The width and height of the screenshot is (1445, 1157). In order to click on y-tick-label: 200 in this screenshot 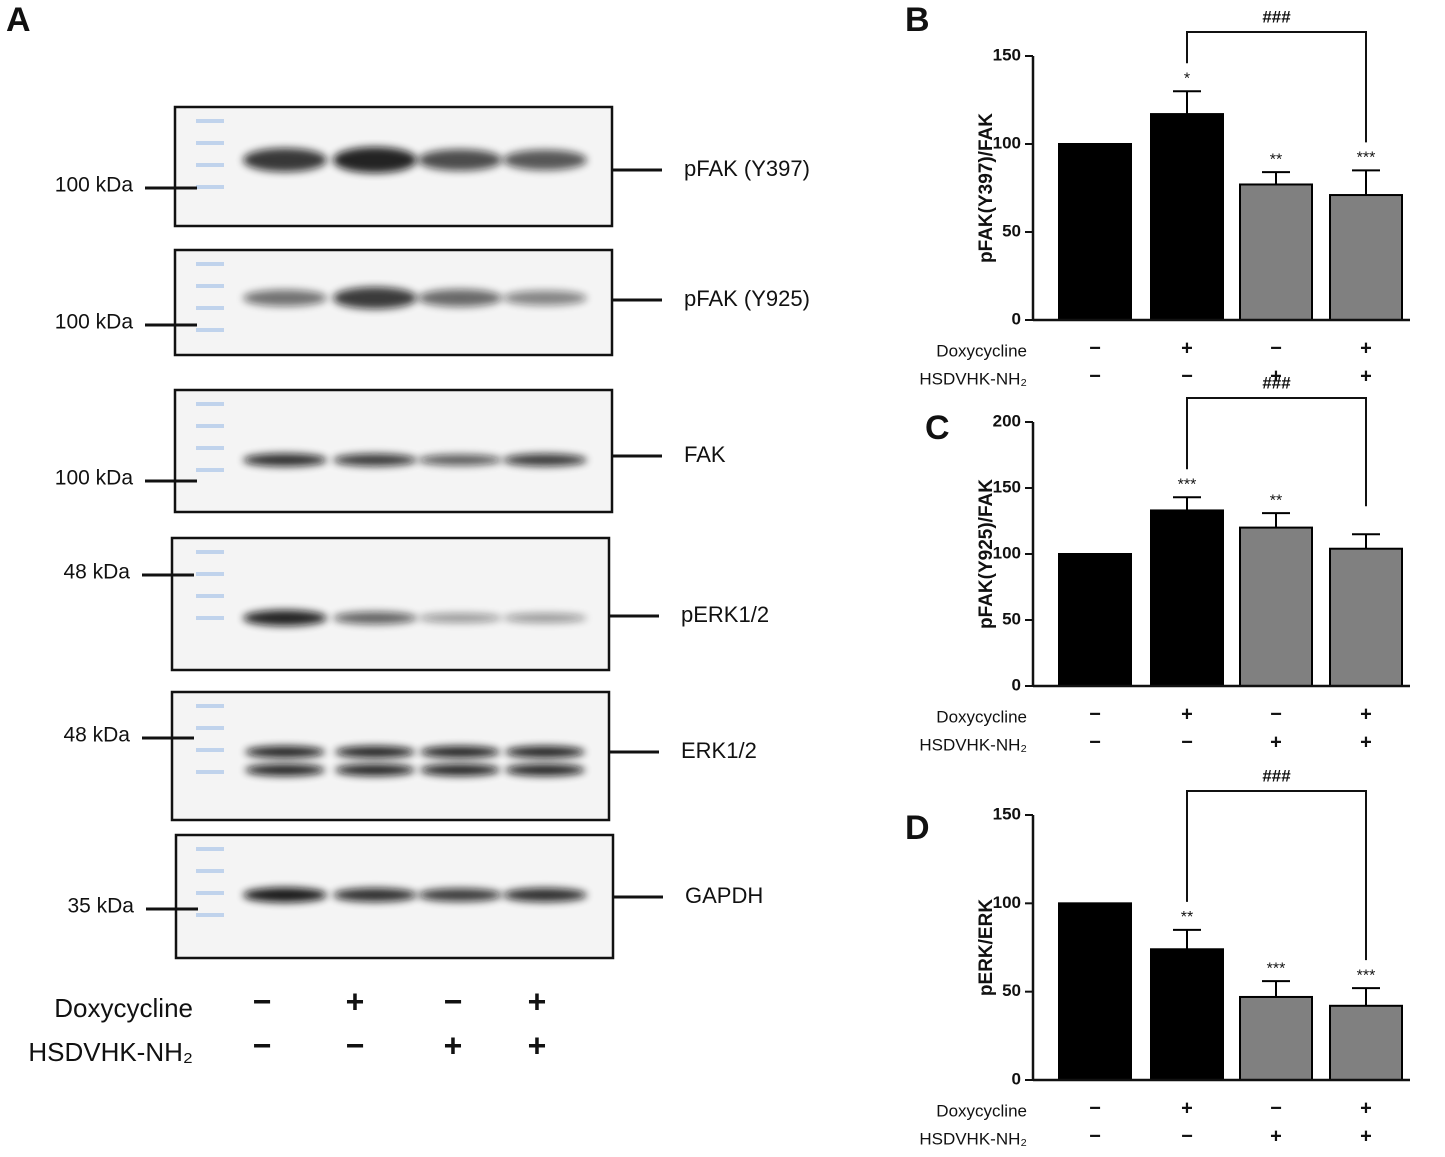, I will do `click(1007, 420)`.